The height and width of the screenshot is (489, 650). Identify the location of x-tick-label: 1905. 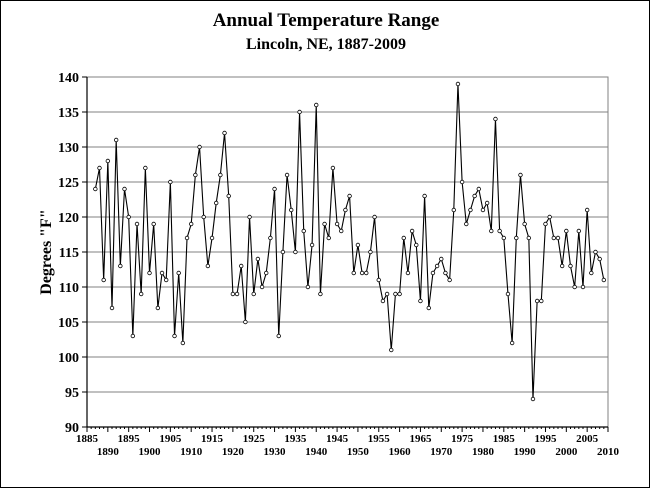
(170, 439).